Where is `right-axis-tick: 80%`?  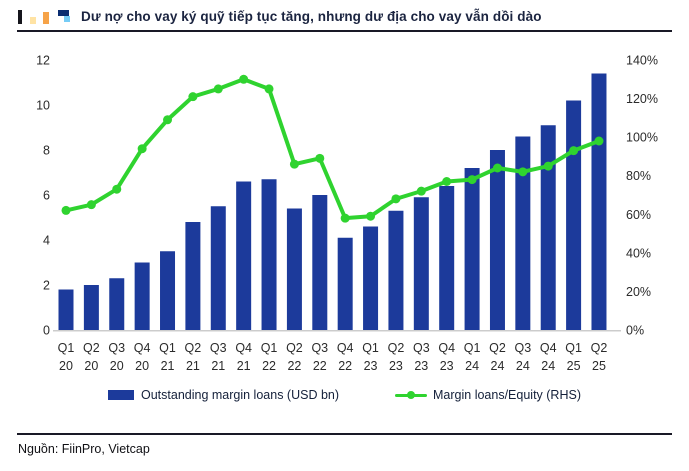 right-axis-tick: 80% is located at coordinates (638, 176).